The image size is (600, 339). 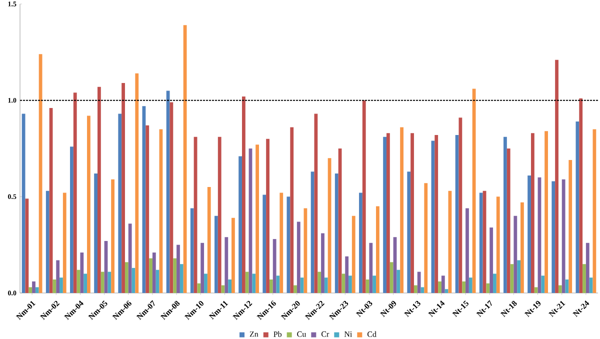 What do you see at coordinates (326, 334) in the screenshot?
I see `legend-label: Cr` at bounding box center [326, 334].